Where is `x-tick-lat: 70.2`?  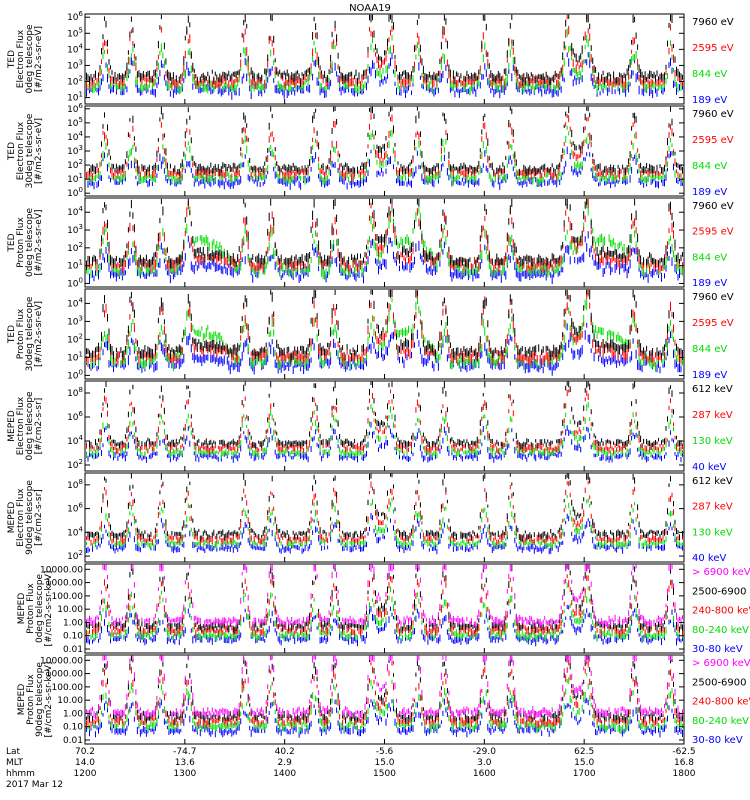 x-tick-lat: 70.2 is located at coordinates (85, 752).